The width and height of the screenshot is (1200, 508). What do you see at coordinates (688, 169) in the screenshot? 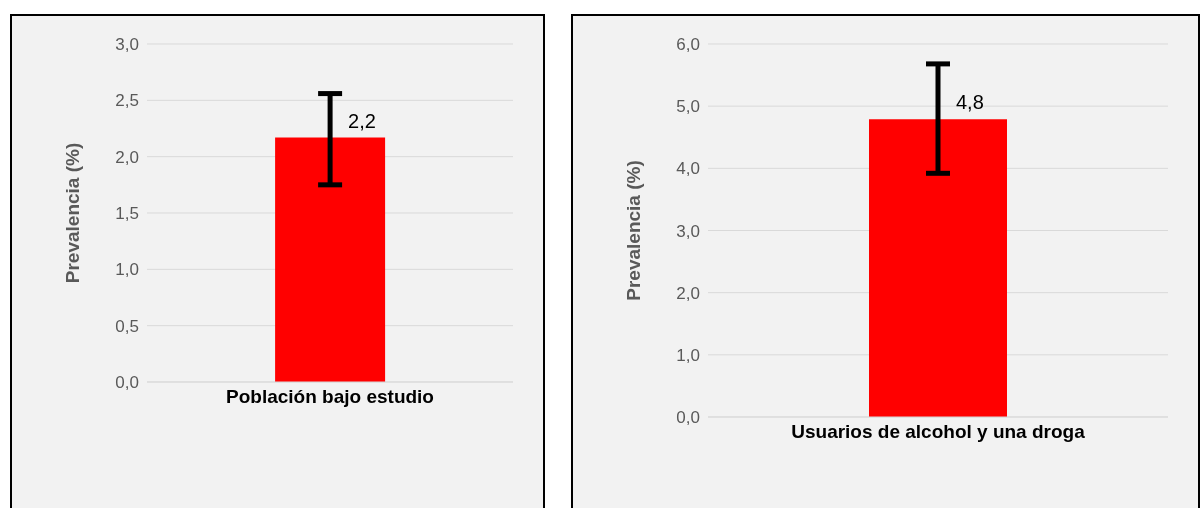
I see `y-tick-label: 4,0` at bounding box center [688, 169].